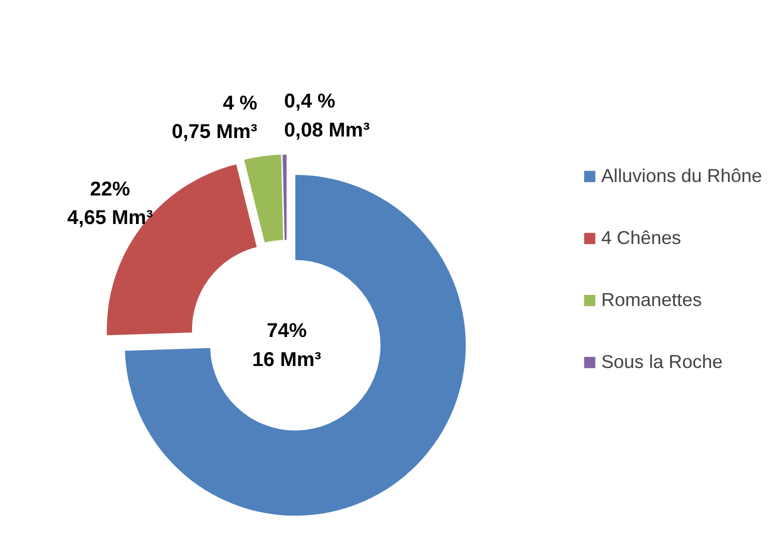 The height and width of the screenshot is (537, 777). I want to click on legend-label: 4 Chênes, so click(641, 237).